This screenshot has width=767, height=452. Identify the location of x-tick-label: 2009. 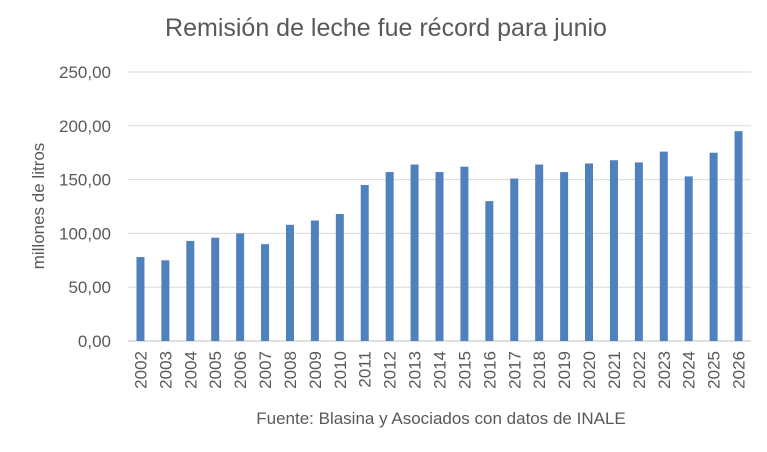
(315, 370).